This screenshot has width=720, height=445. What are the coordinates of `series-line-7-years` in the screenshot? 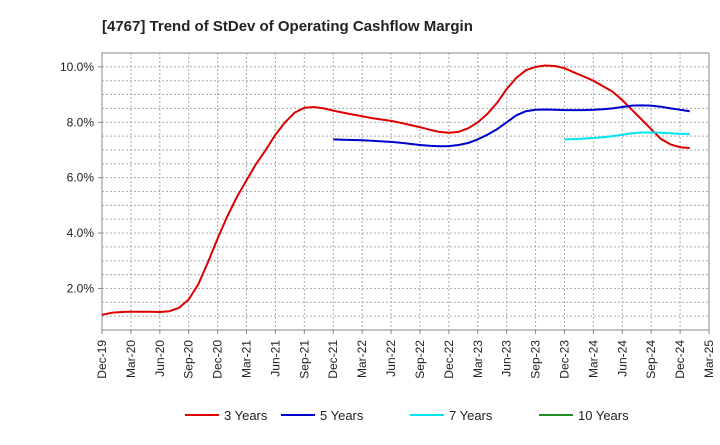 It's located at (627, 136).